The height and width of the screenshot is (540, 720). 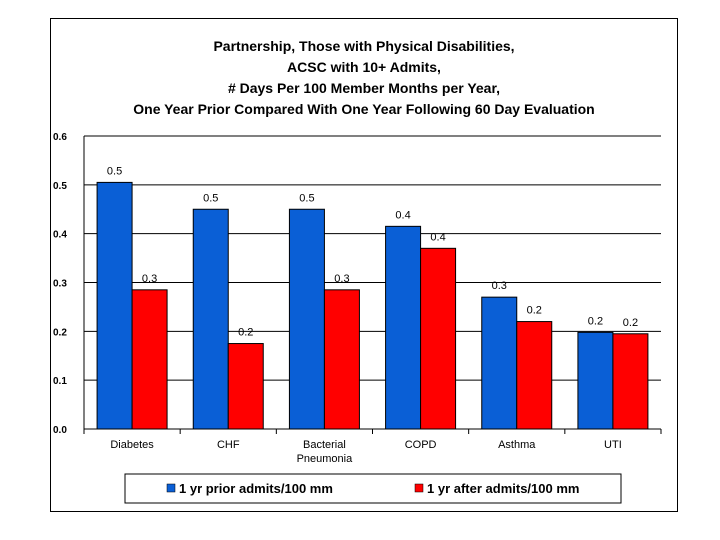 What do you see at coordinates (256, 488) in the screenshot?
I see `legend-label: 1 yr prior admits/100 mm` at bounding box center [256, 488].